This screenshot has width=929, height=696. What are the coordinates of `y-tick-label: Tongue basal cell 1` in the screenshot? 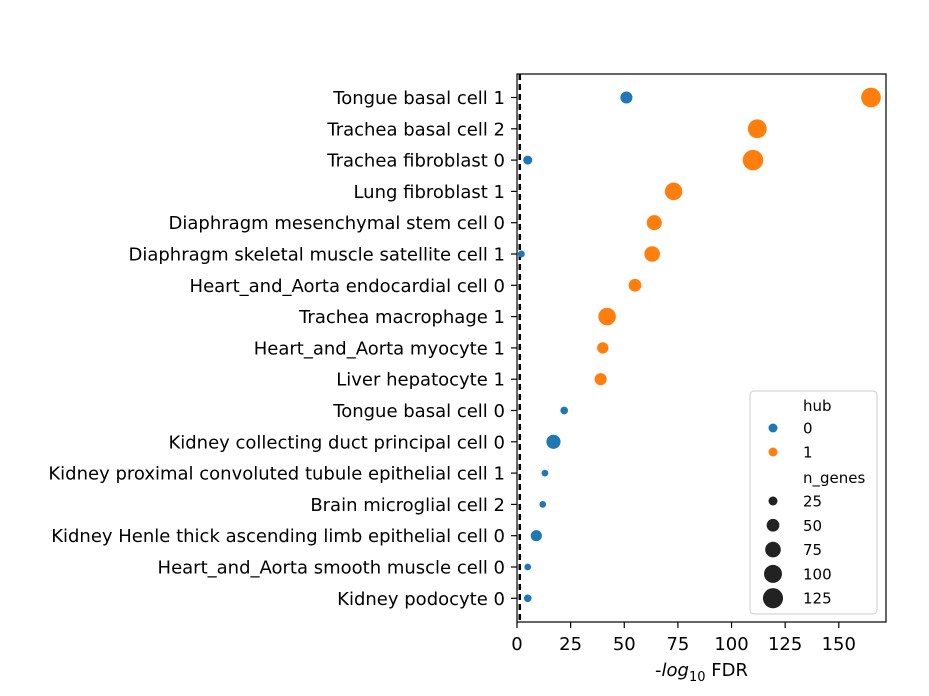 It's located at (418, 98).